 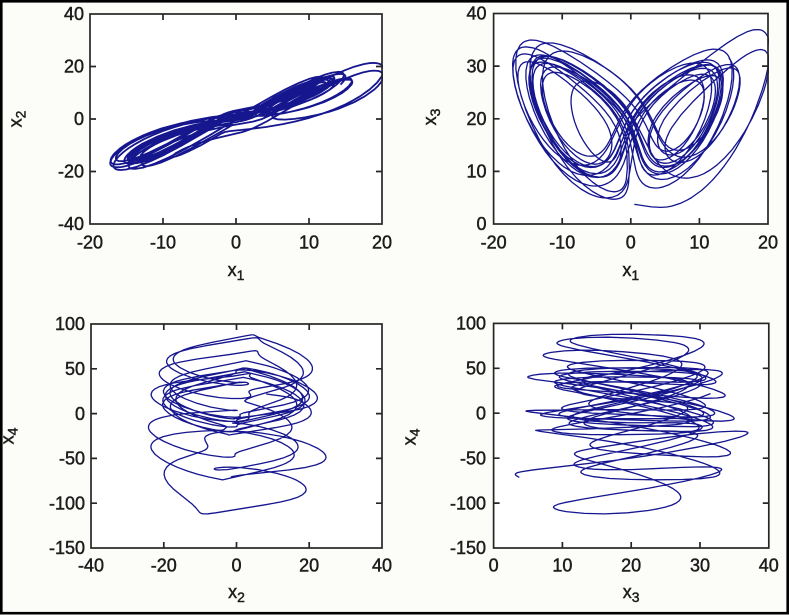 What do you see at coordinates (431, 116) in the screenshot?
I see `svg-text: x3` at bounding box center [431, 116].